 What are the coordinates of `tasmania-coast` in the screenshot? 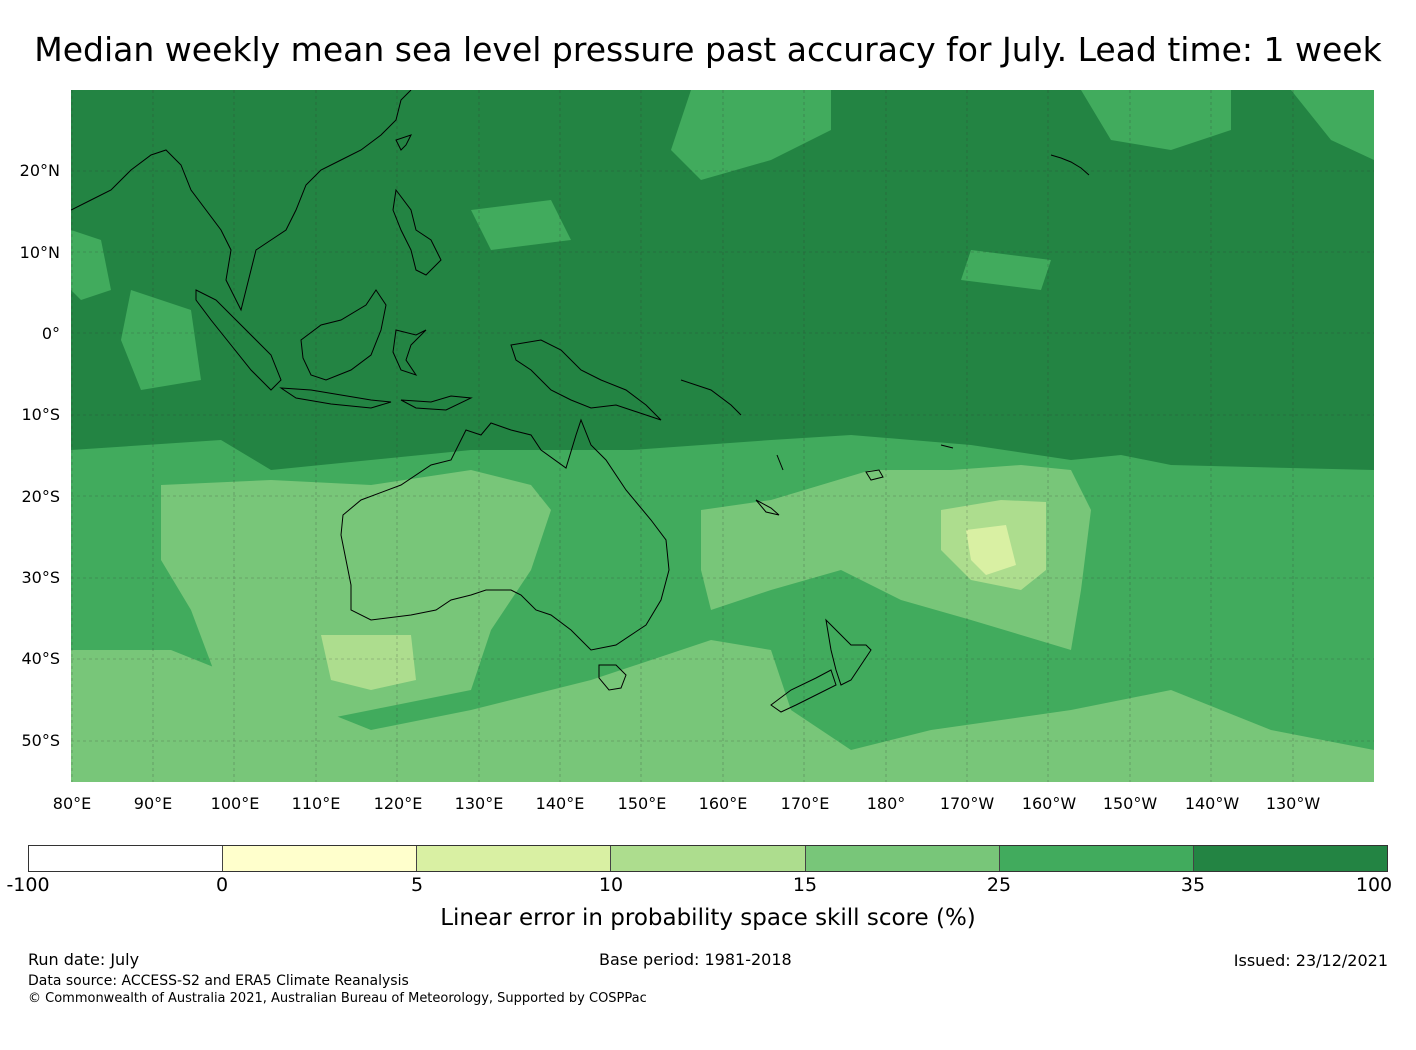 It's located at (612, 677).